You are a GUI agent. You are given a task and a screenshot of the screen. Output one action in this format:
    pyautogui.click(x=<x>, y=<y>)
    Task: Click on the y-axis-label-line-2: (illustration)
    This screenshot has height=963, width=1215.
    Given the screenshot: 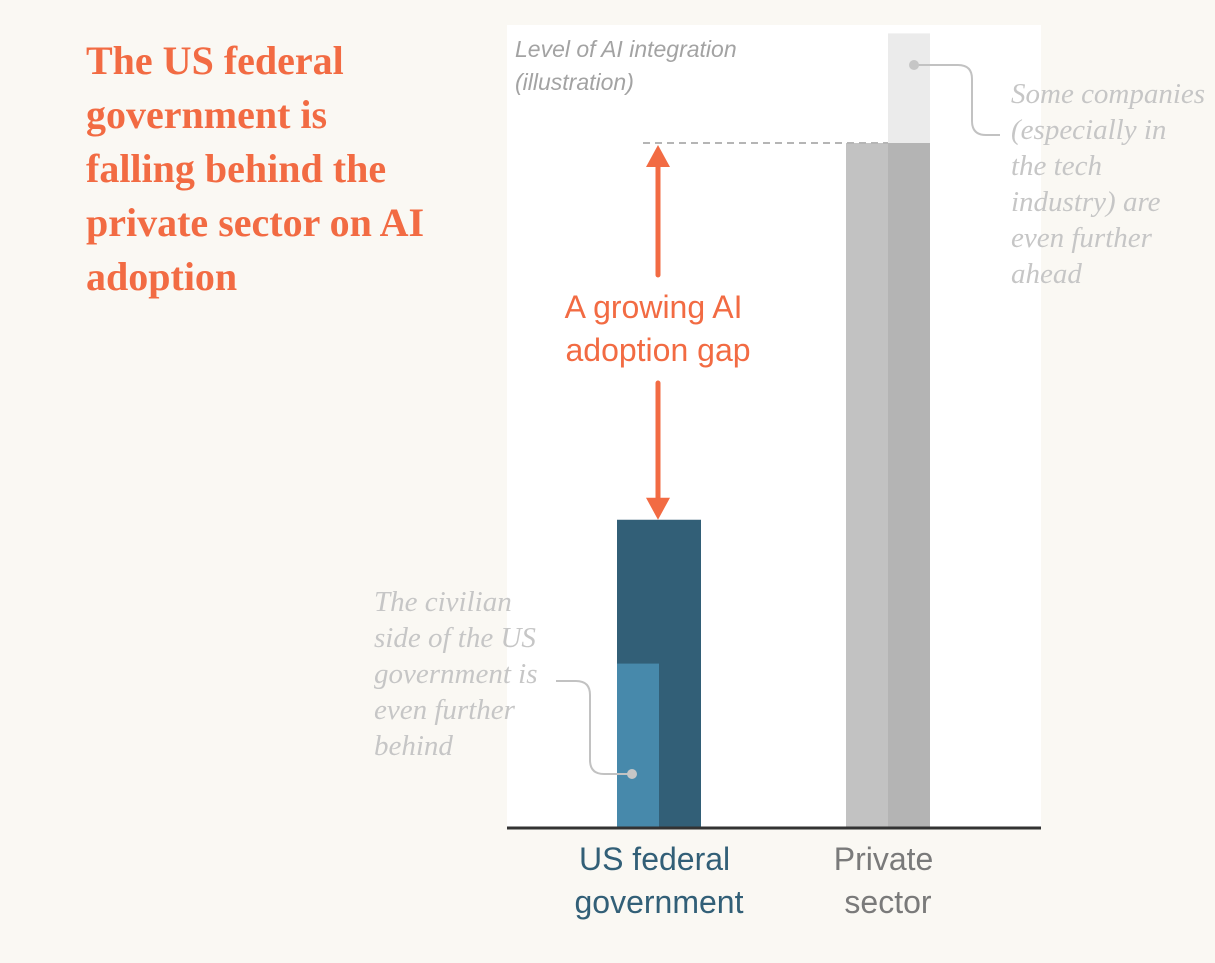 What is the action you would take?
    pyautogui.click(x=574, y=82)
    